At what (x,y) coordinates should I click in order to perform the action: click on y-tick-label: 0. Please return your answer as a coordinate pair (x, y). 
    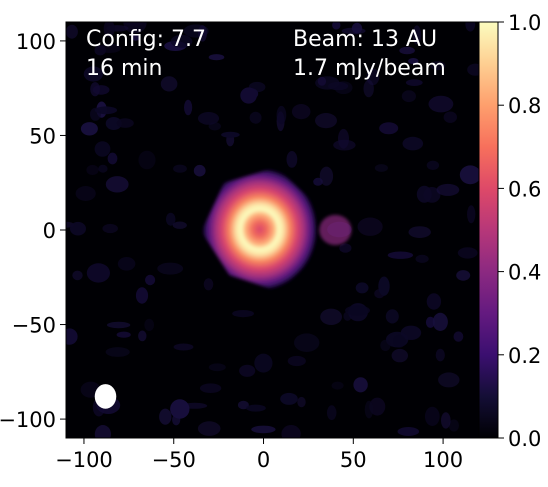
    Looking at the image, I should click on (49, 231).